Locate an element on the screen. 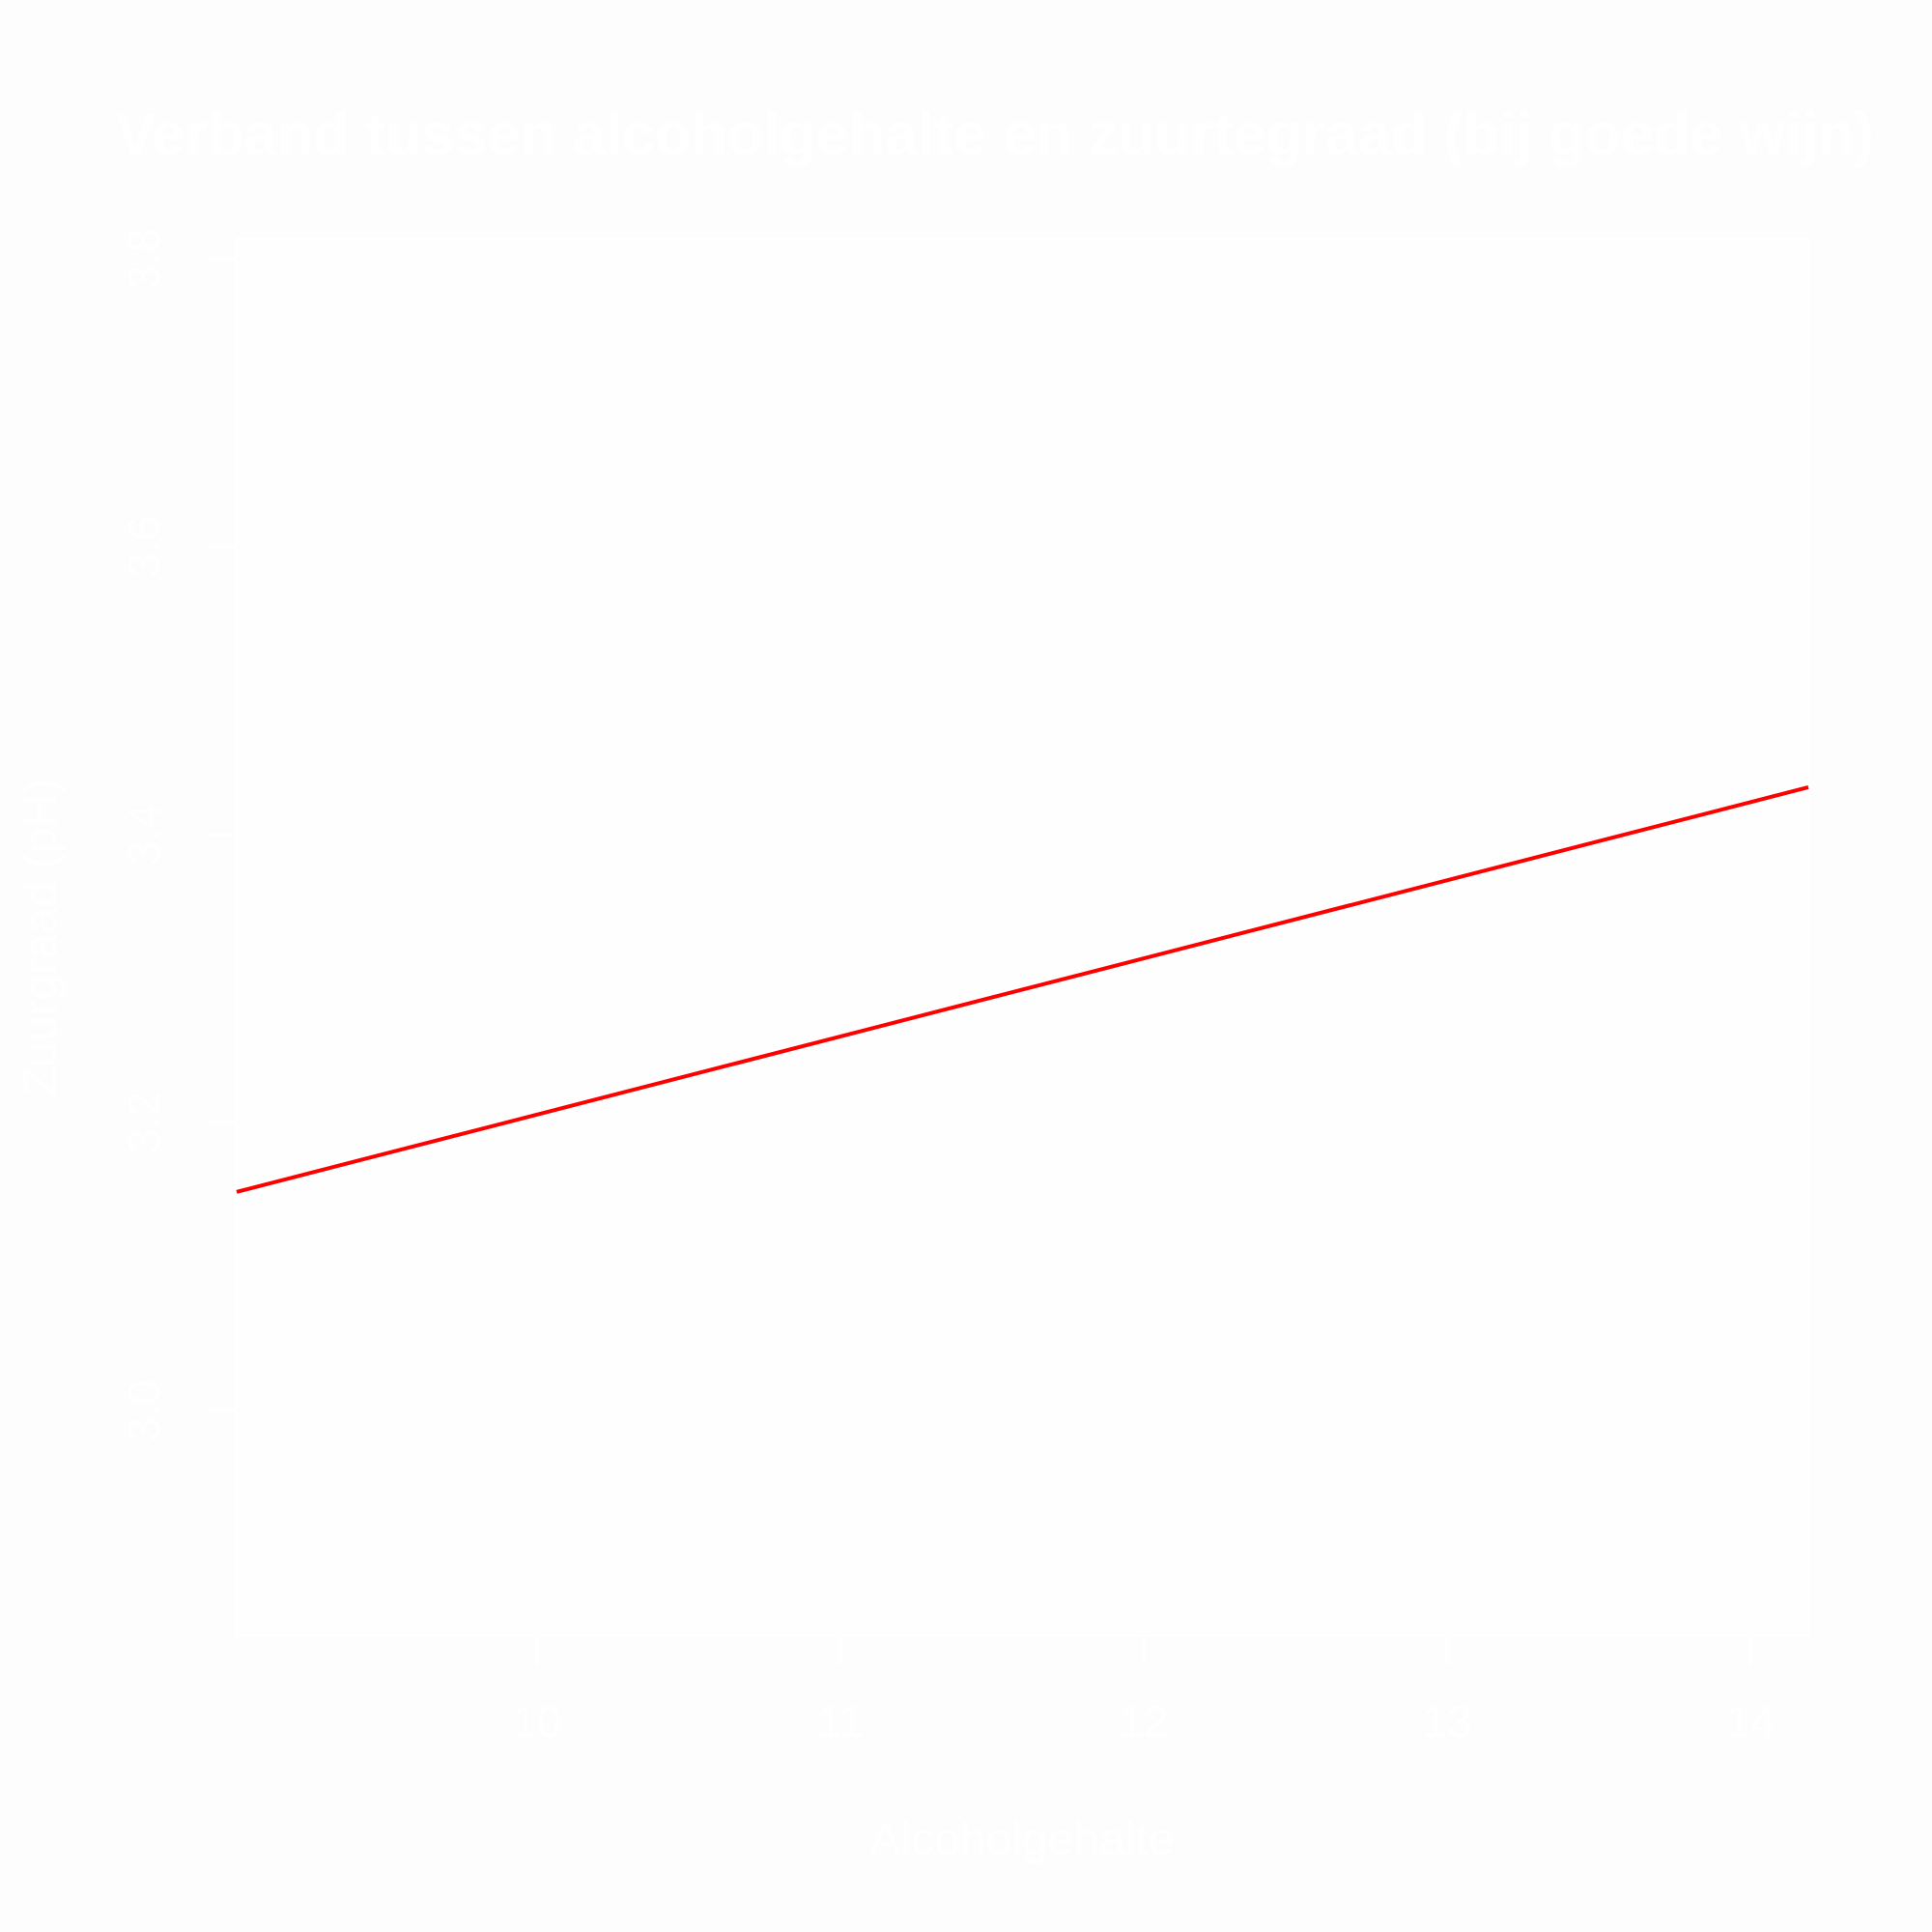 This screenshot has height=1932, width=1932. x-tick-label: 11 is located at coordinates (840, 1721).